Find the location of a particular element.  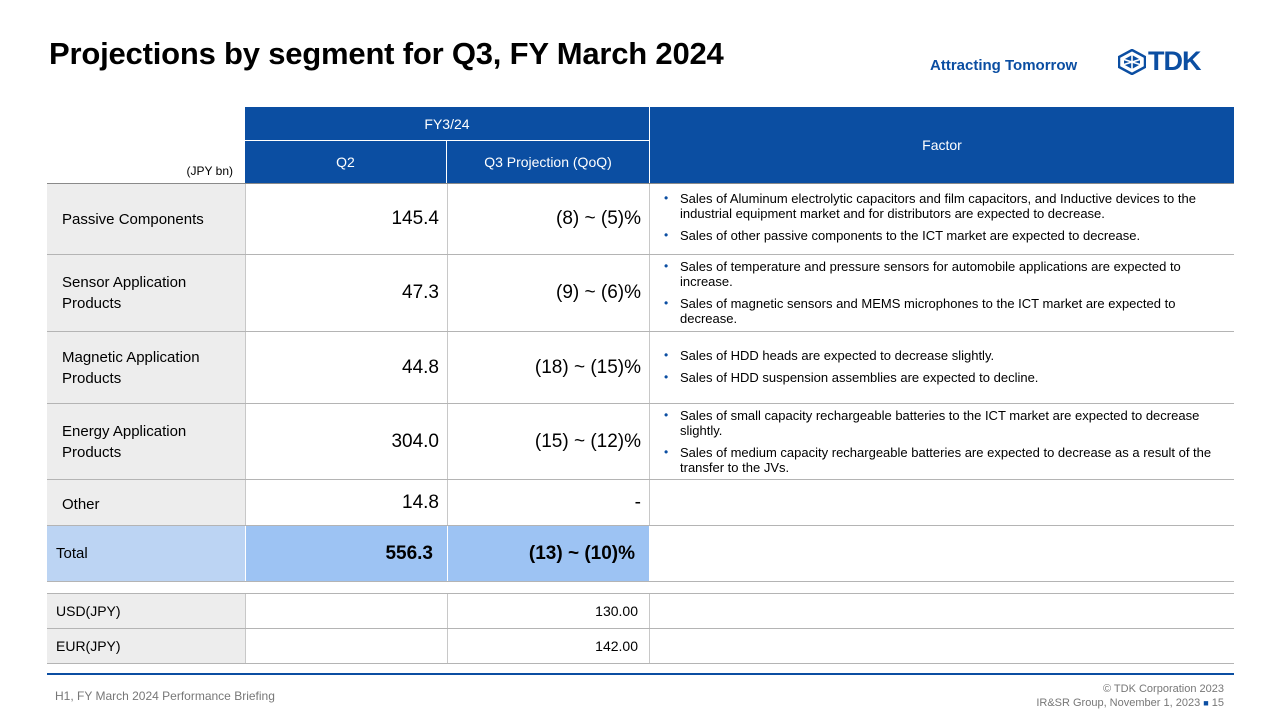

fx-value: 130.00 is located at coordinates (548, 611).